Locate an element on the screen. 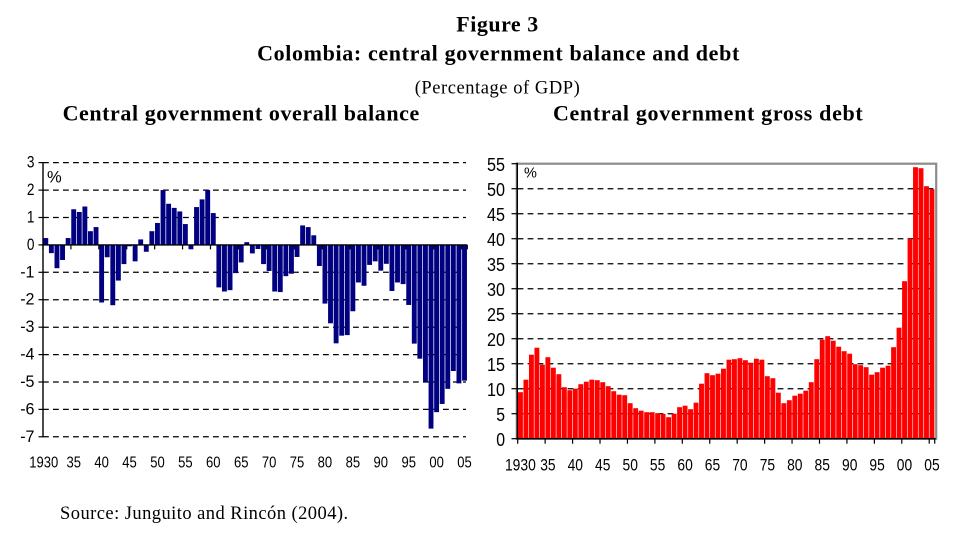 The image size is (977, 555). svg-text: -1 is located at coordinates (27, 272).